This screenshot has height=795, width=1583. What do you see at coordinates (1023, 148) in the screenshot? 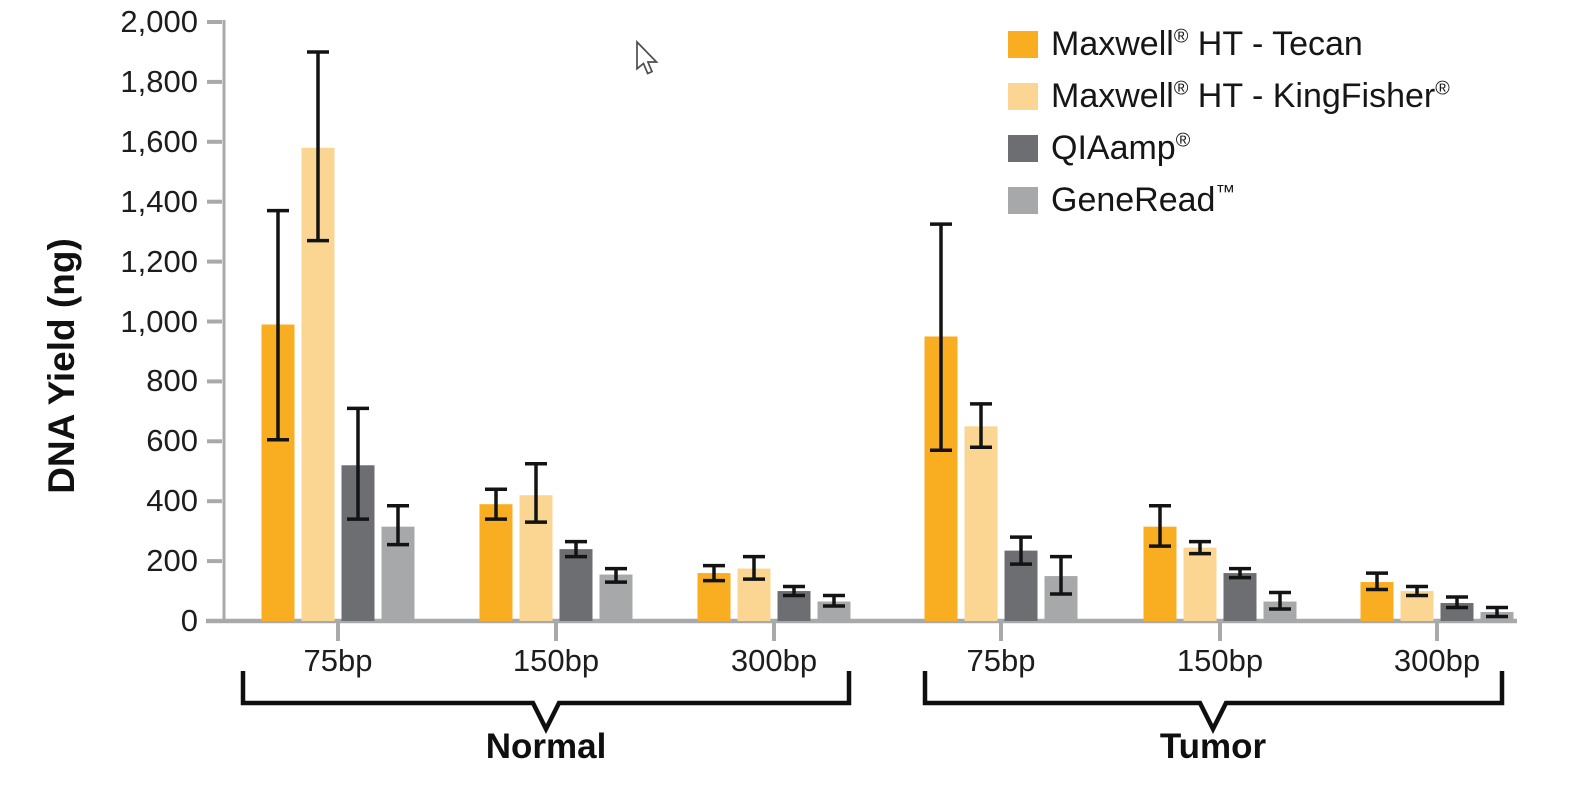
I see `legend-swatch-qiaamp` at bounding box center [1023, 148].